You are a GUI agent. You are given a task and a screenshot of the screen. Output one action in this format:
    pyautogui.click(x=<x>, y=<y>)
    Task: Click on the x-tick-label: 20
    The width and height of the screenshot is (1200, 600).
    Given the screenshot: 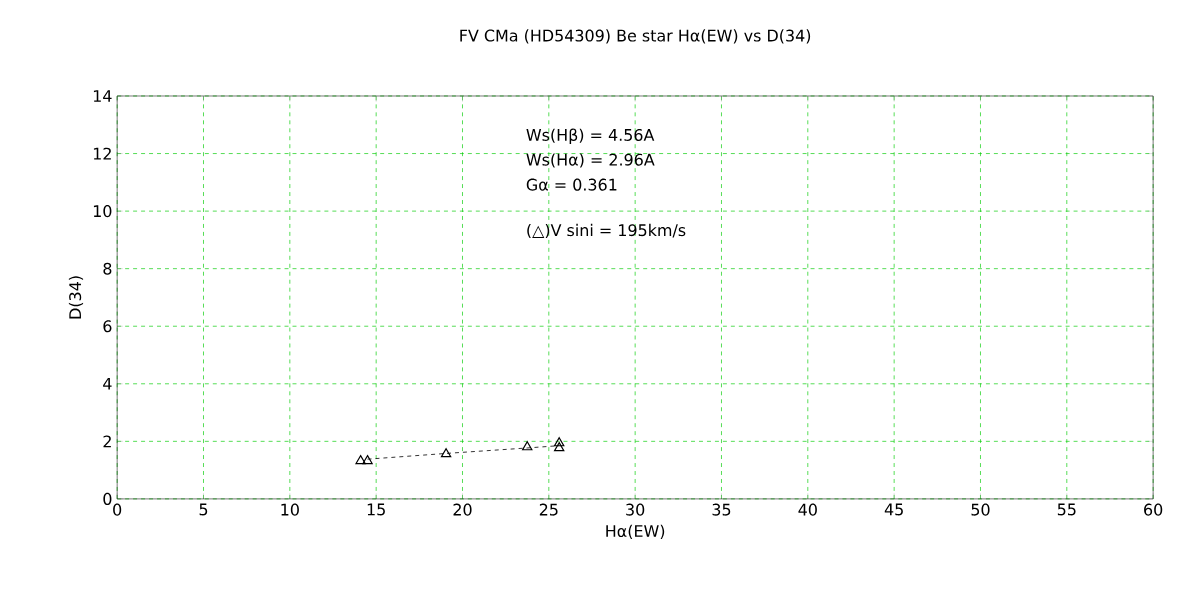 What is the action you would take?
    pyautogui.click(x=462, y=509)
    